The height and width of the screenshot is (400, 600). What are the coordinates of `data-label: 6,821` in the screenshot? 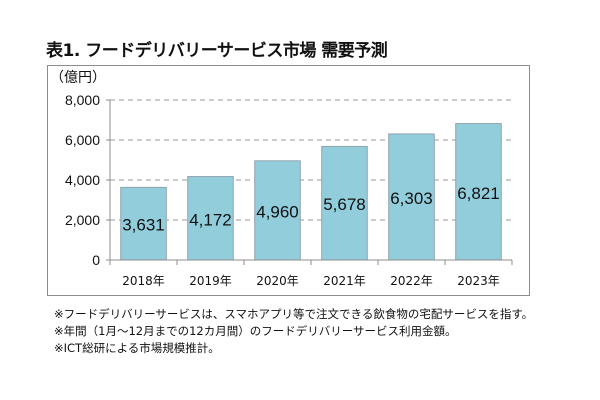 It's located at (478, 193).